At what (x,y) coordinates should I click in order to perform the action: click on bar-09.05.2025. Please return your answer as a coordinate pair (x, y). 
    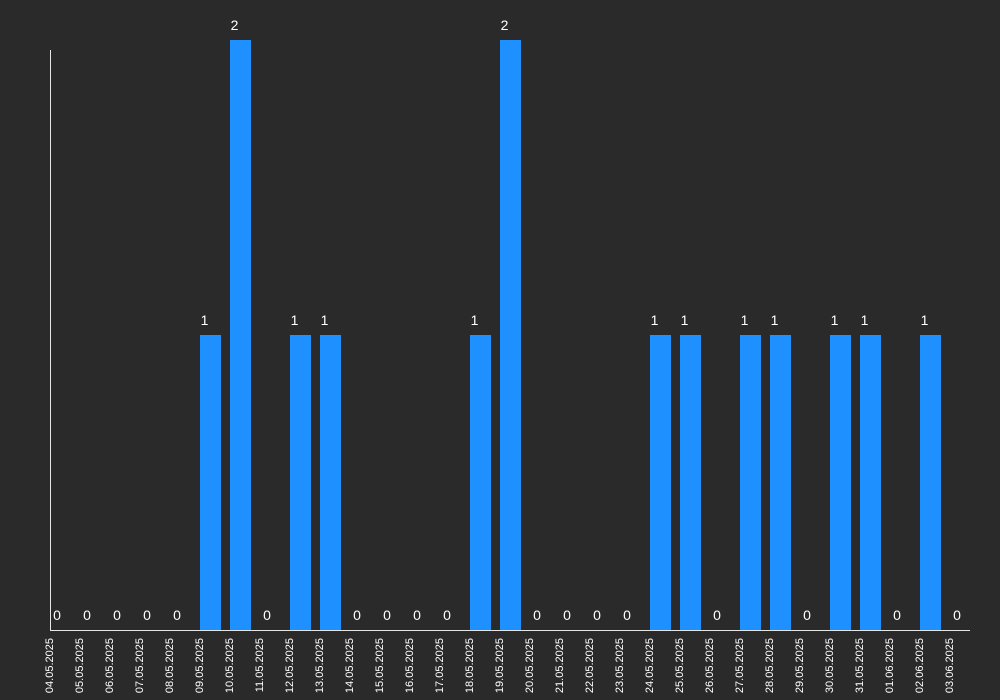
    Looking at the image, I should click on (210, 482).